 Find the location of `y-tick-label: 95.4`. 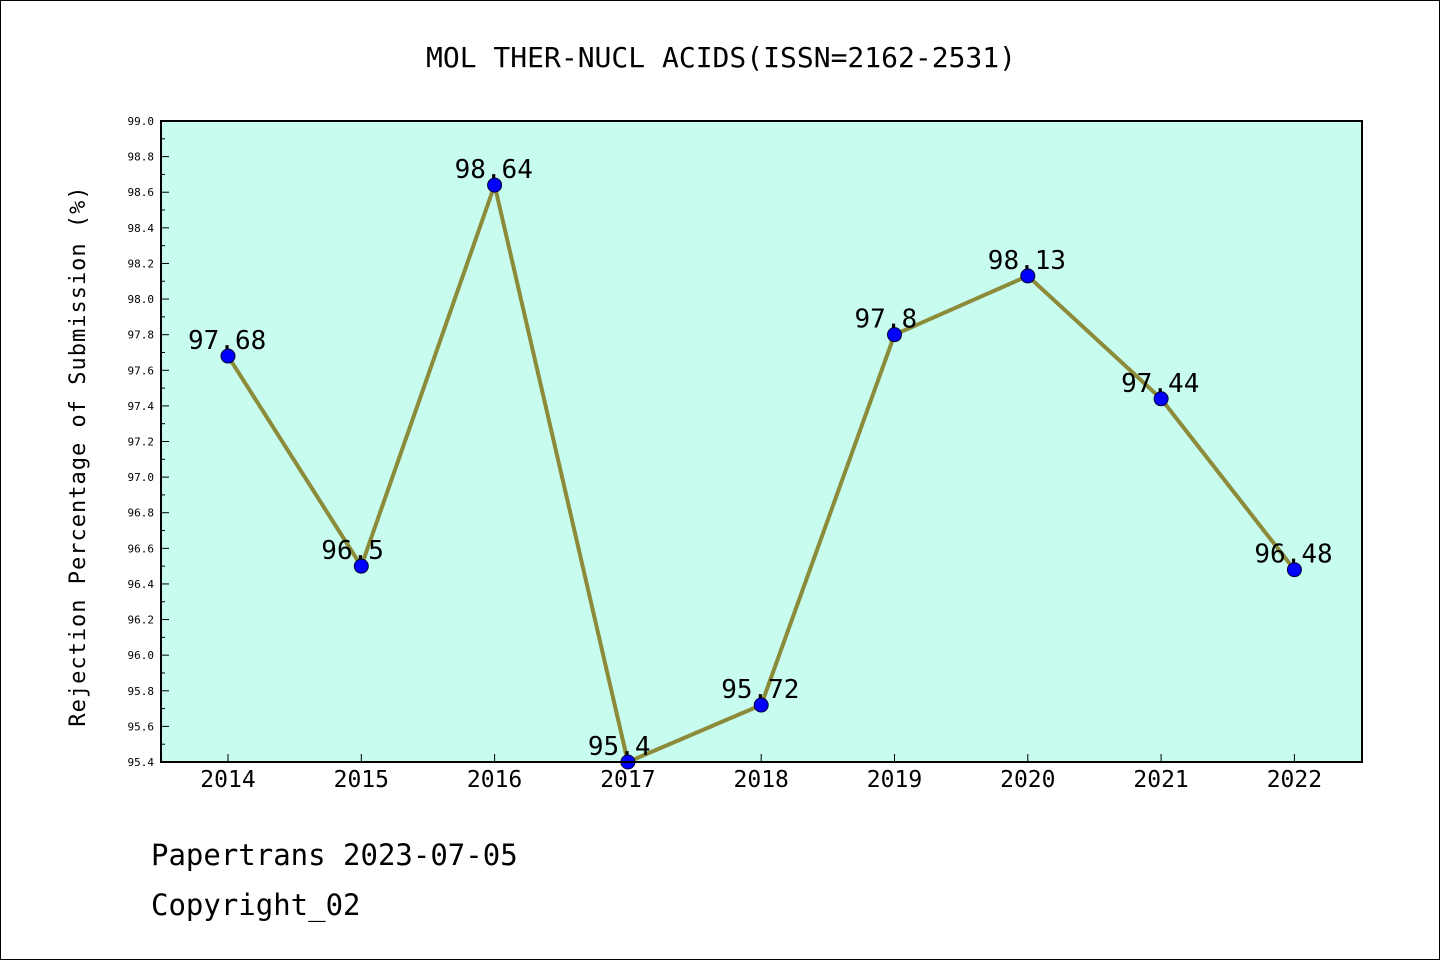

y-tick-label: 95.4 is located at coordinates (141, 762).